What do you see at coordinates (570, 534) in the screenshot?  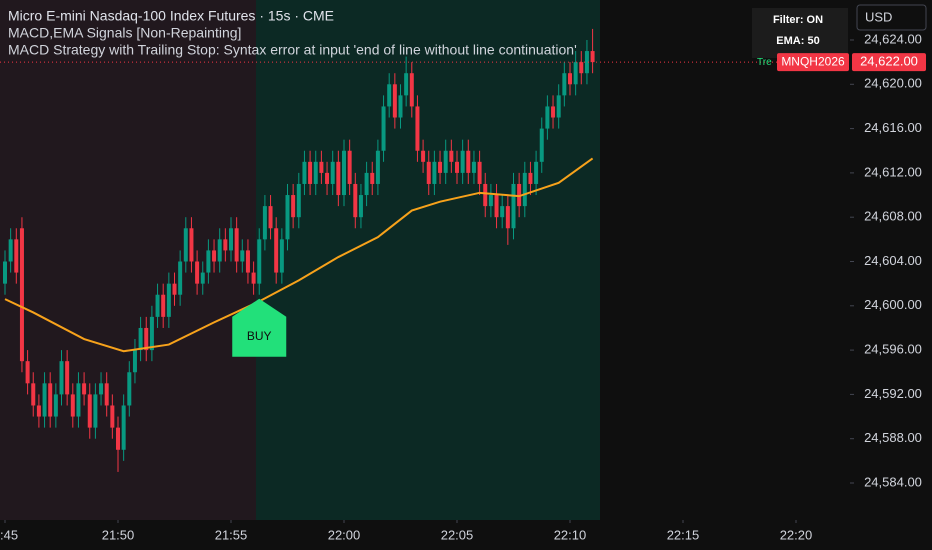 I see `x-tick-label: 22:10` at bounding box center [570, 534].